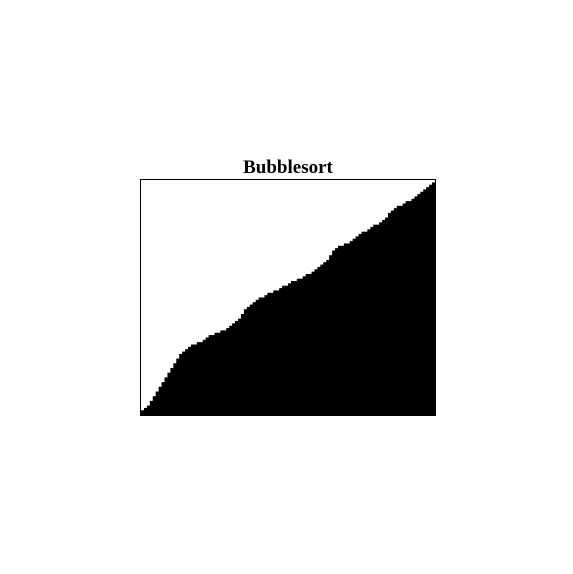  What do you see at coordinates (288, 167) in the screenshot?
I see `chart-title: Bubblesort` at bounding box center [288, 167].